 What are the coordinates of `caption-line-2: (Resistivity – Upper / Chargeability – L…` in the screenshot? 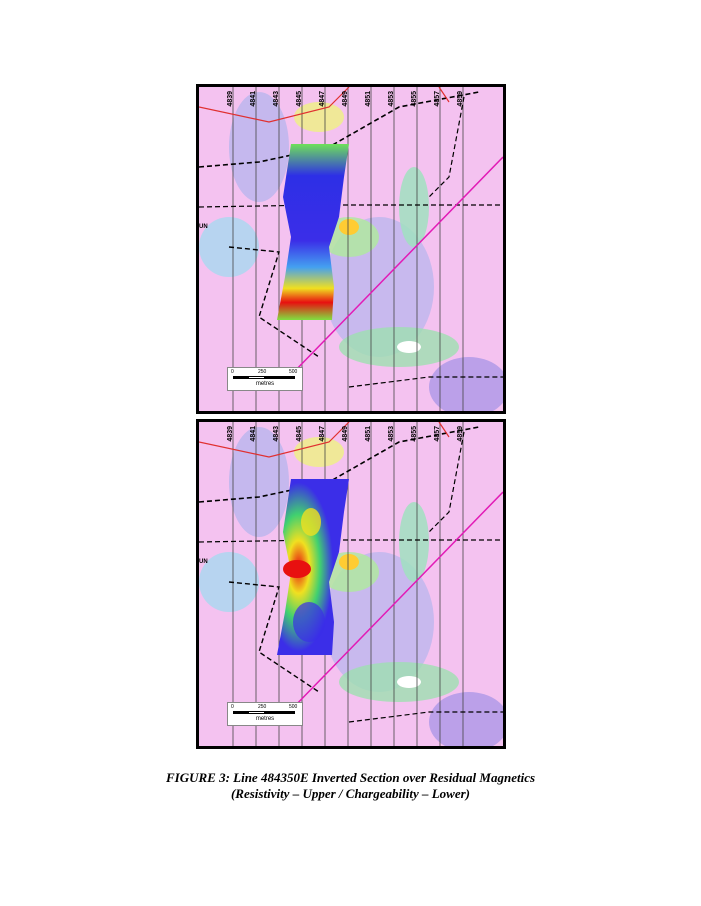 It's located at (350, 793).